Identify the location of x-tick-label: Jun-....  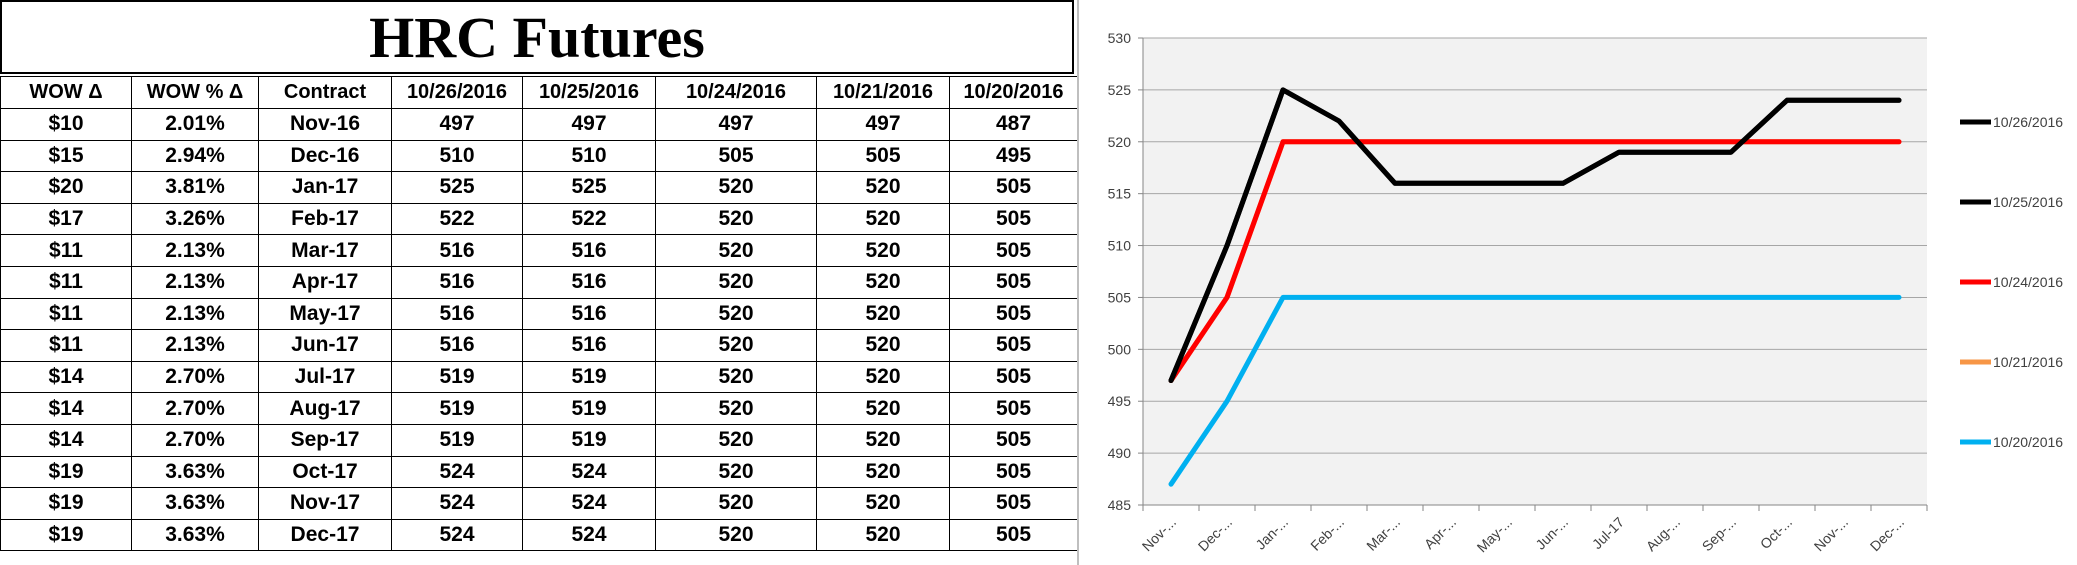
(1551, 533).